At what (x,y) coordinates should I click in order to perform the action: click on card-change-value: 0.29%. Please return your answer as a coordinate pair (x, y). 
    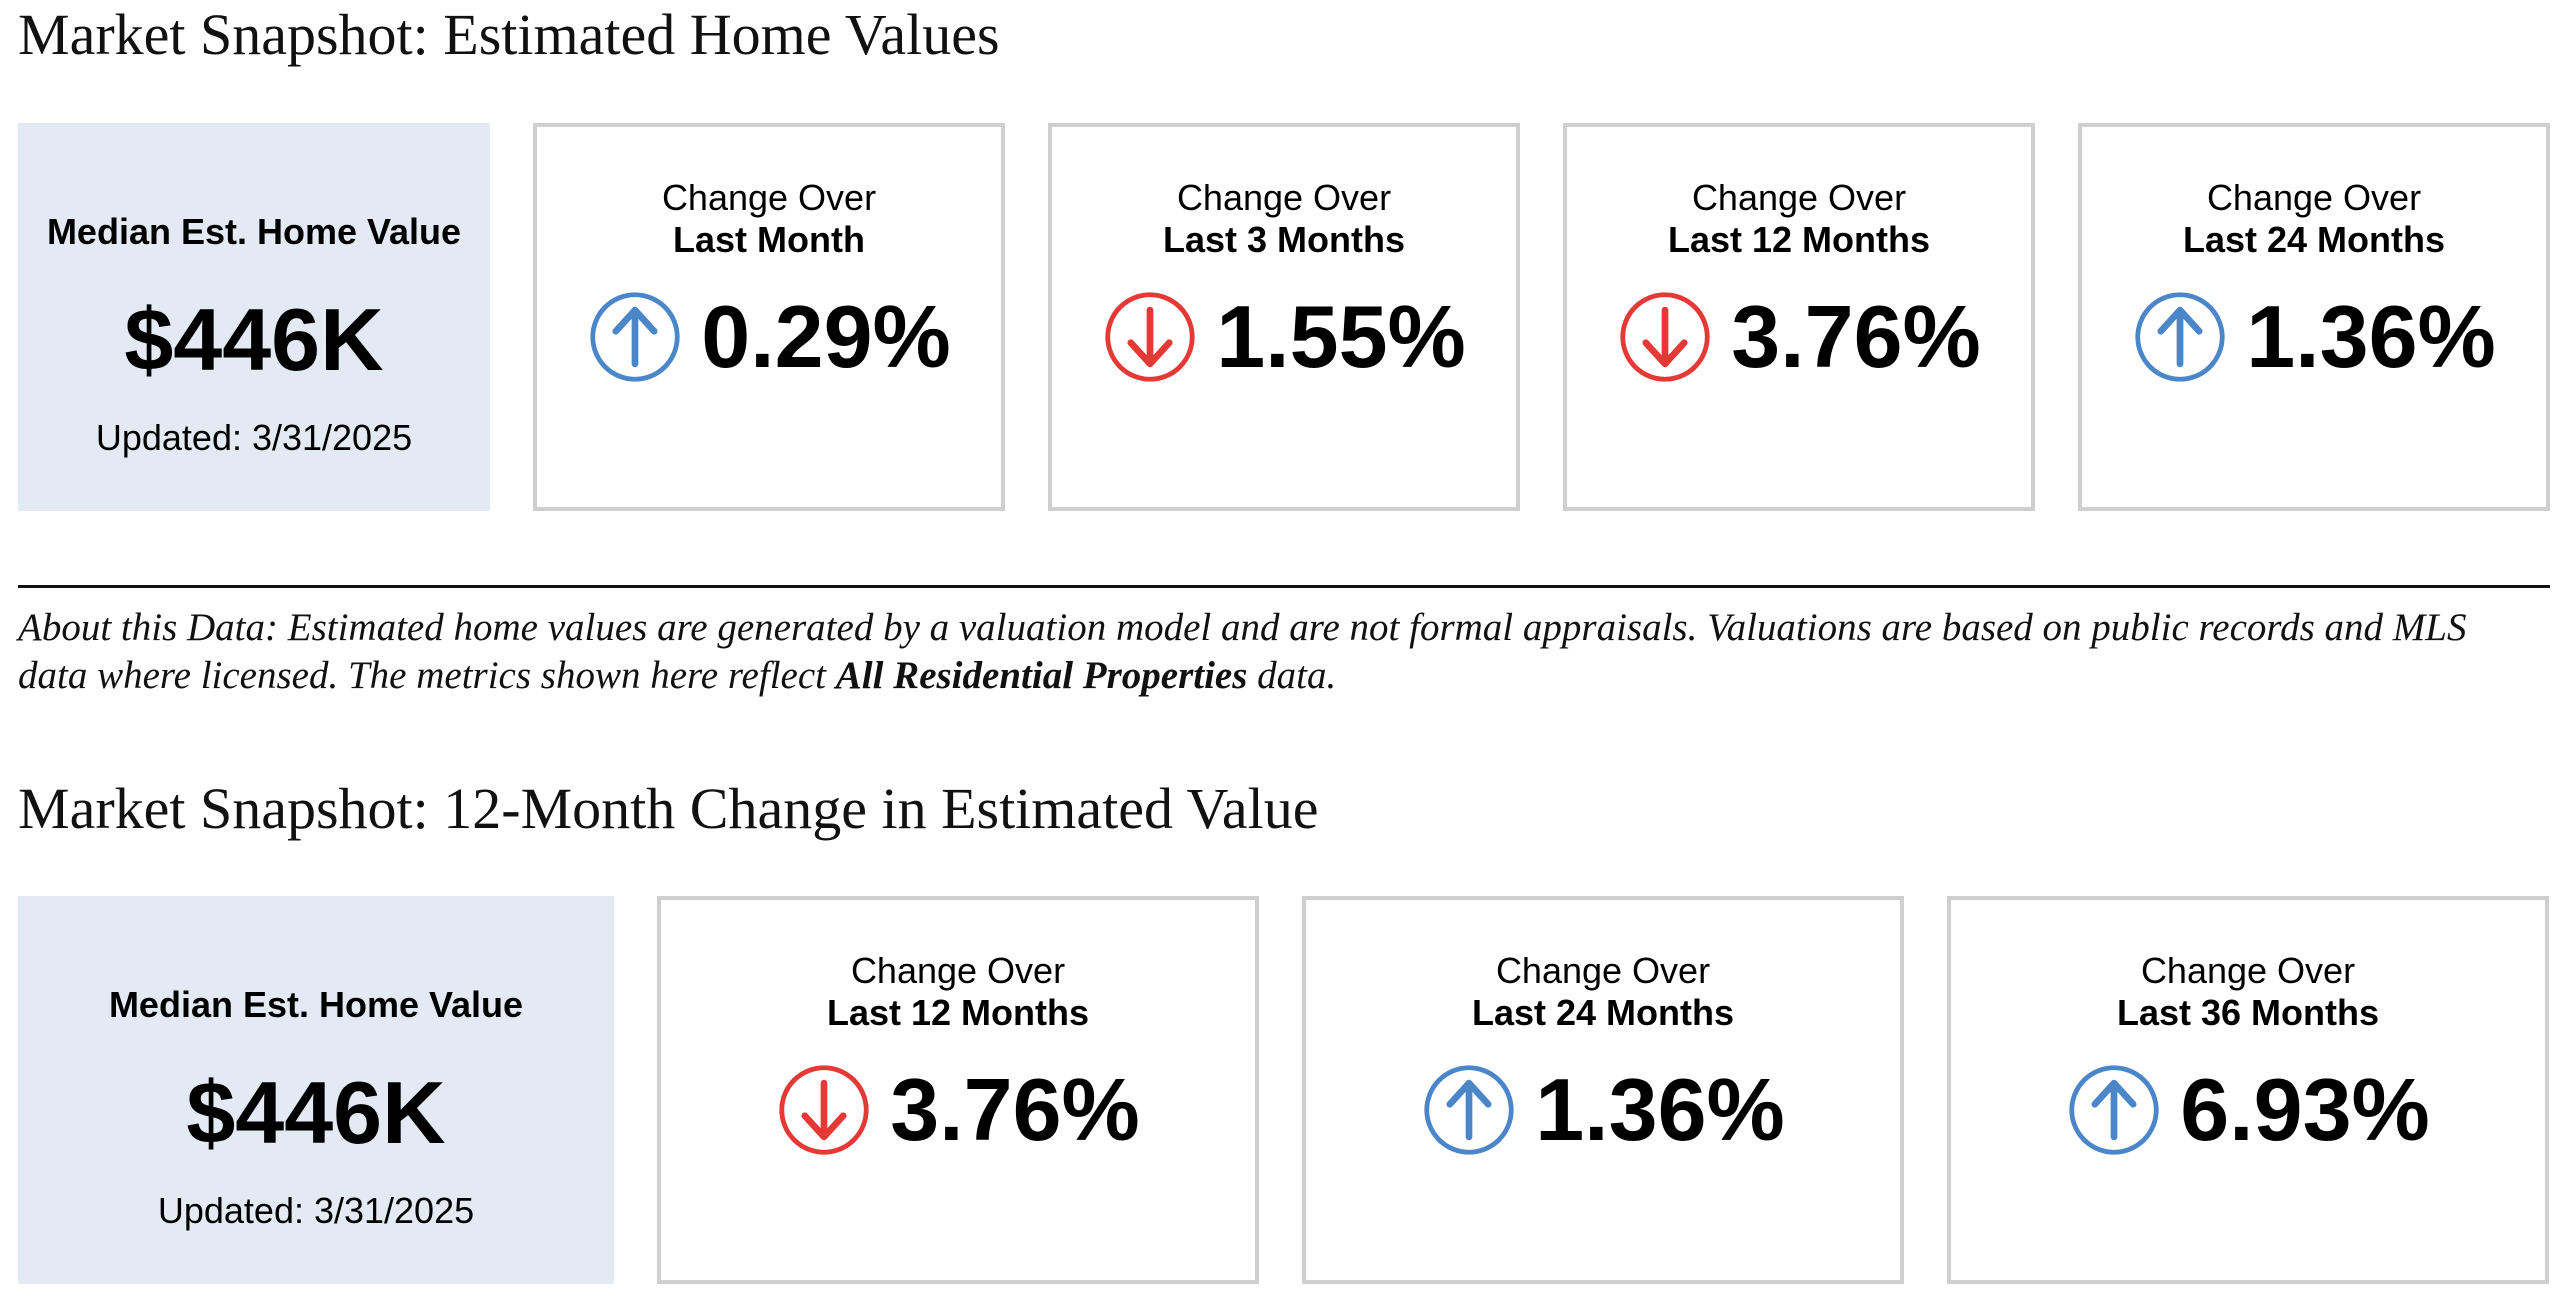
    Looking at the image, I should click on (826, 336).